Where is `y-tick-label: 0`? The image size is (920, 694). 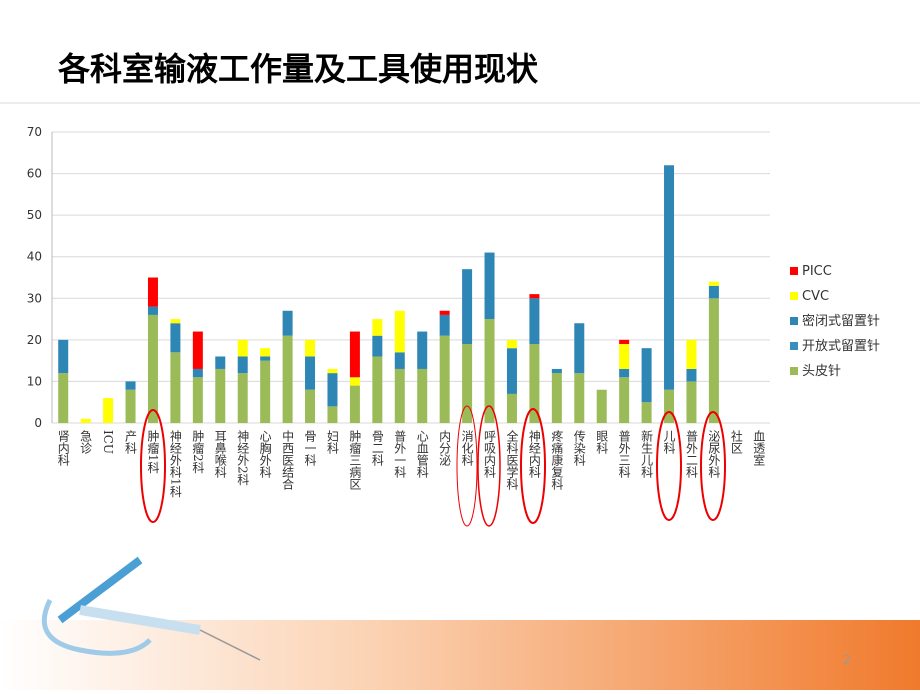 y-tick-label: 0 is located at coordinates (38, 423).